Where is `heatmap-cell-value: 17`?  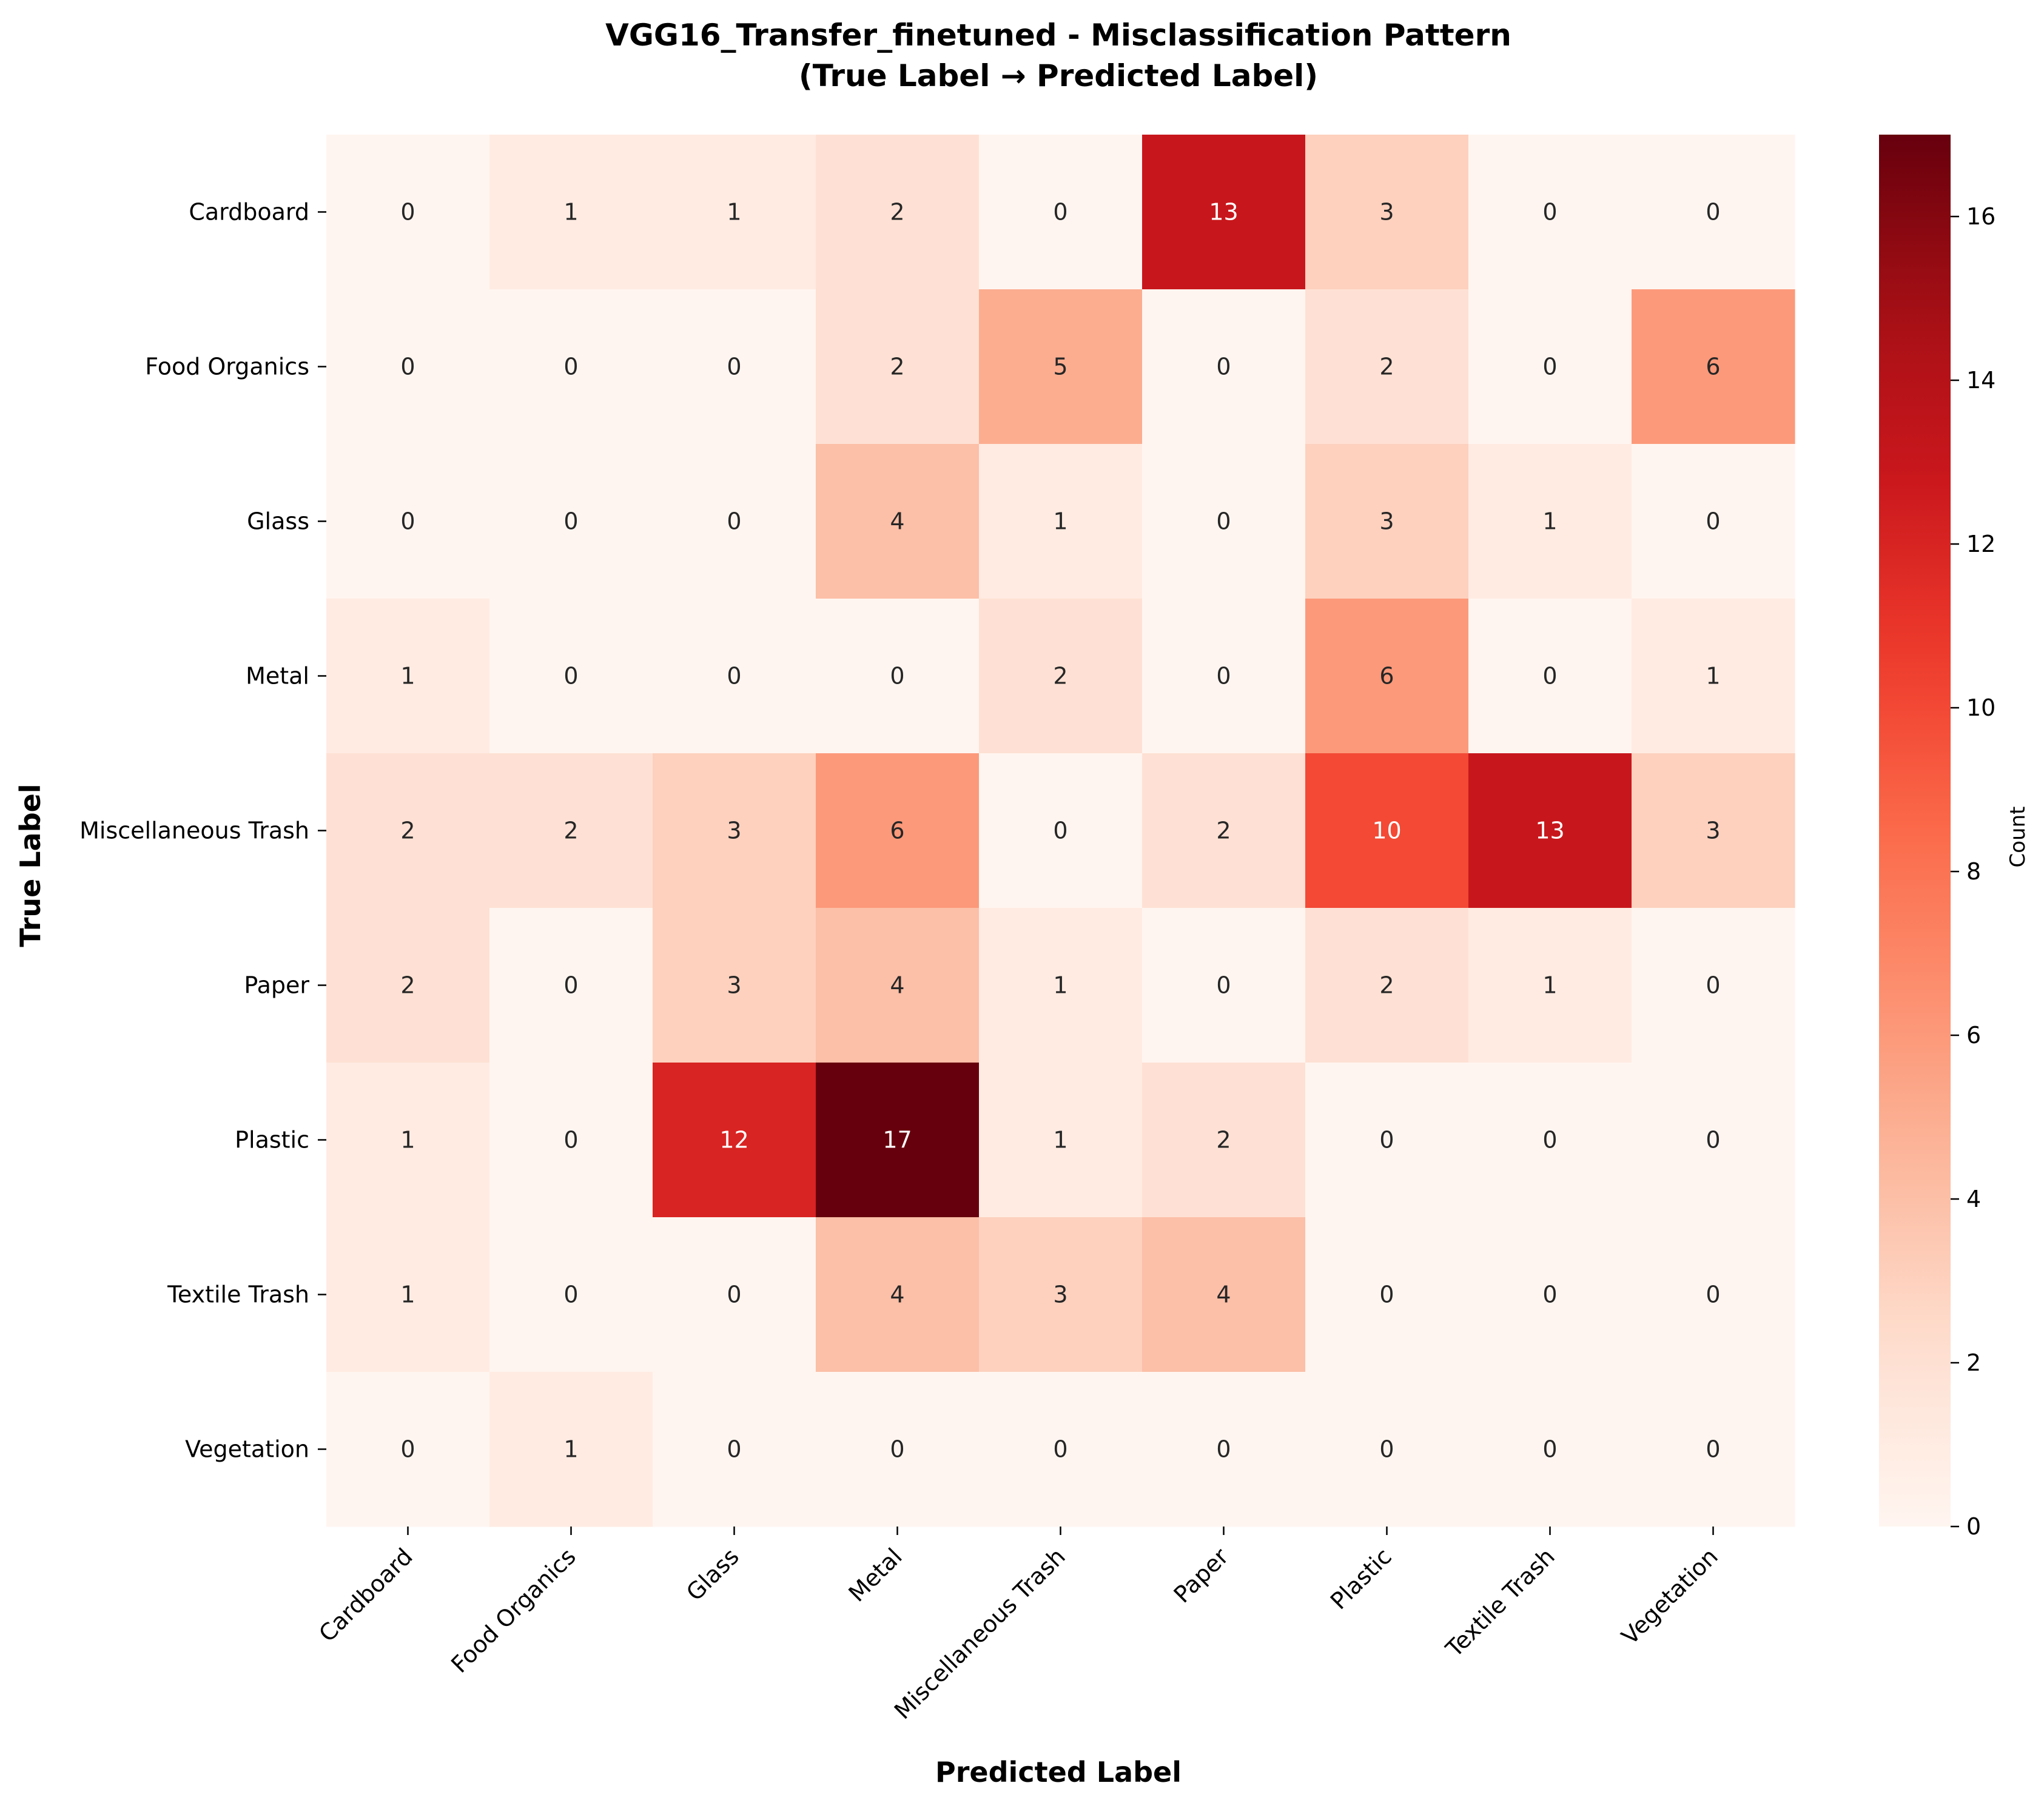
heatmap-cell-value: 17 is located at coordinates (897, 1140).